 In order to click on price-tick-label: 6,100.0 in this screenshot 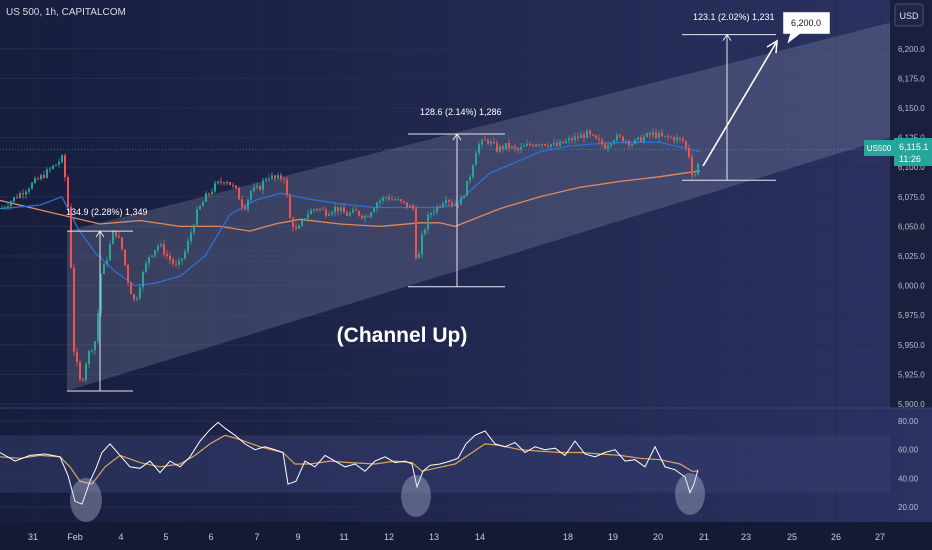, I will do `click(911, 167)`.